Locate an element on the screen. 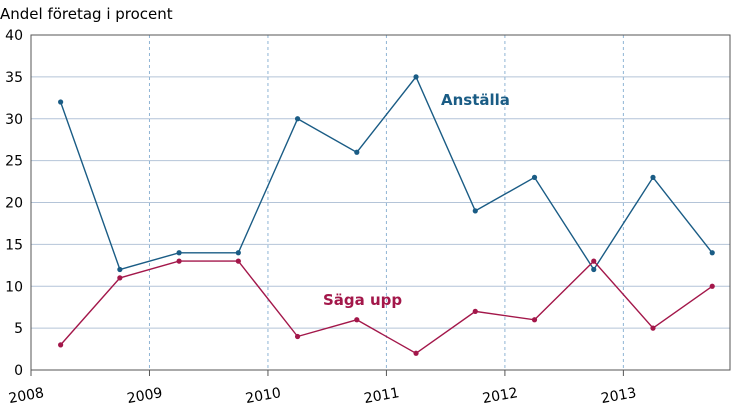 The height and width of the screenshot is (419, 746). y-tick-label: 25 is located at coordinates (14, 162).